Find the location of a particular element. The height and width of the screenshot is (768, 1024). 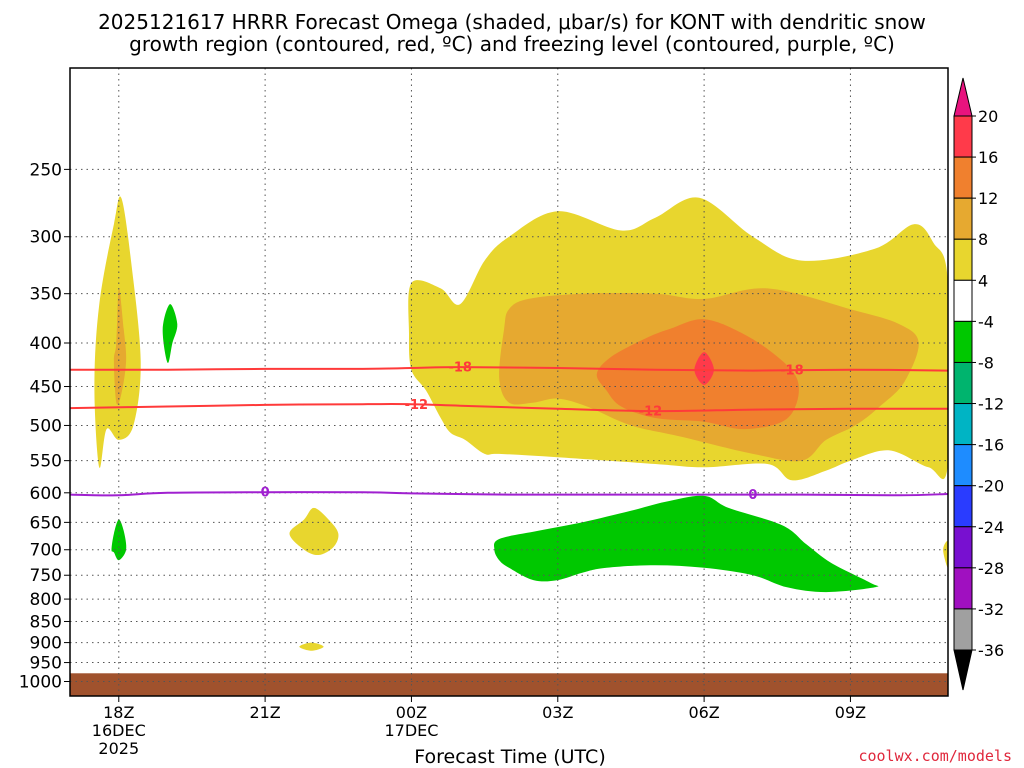

colorbar-label-2: 12 is located at coordinates (988, 198).